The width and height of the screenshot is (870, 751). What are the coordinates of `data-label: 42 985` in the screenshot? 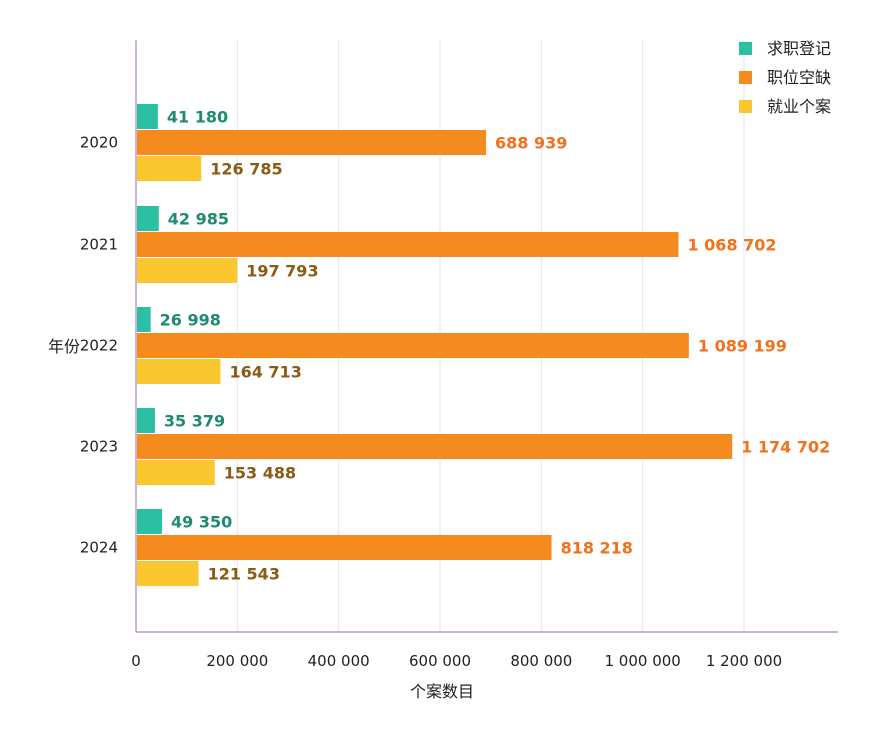 It's located at (198, 219).